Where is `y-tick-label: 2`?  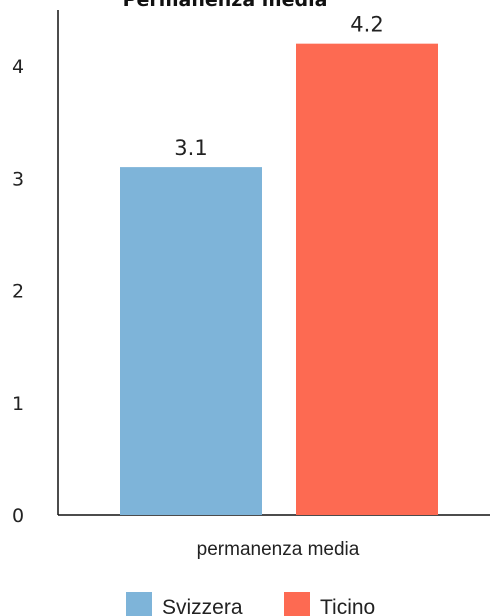 y-tick-label: 2 is located at coordinates (18, 292).